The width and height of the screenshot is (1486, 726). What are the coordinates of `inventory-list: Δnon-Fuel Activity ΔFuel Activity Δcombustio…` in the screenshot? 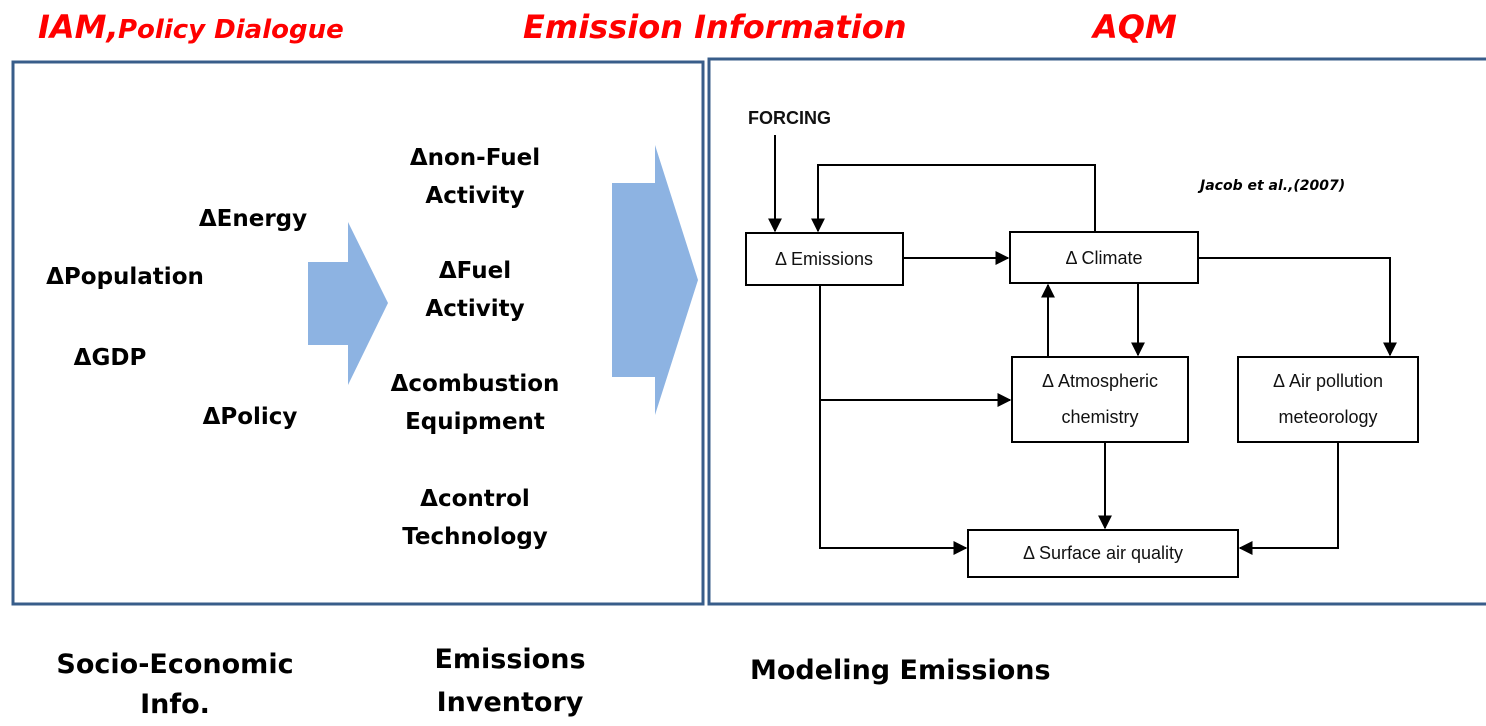 It's located at (475, 347).